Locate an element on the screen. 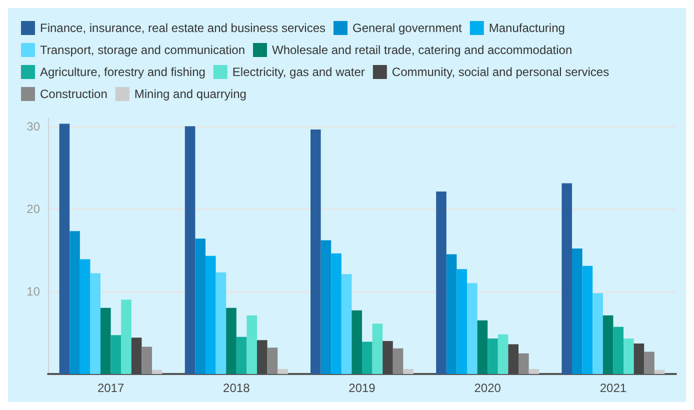 The width and height of the screenshot is (694, 410). x-tick-label: 2020 is located at coordinates (488, 388).